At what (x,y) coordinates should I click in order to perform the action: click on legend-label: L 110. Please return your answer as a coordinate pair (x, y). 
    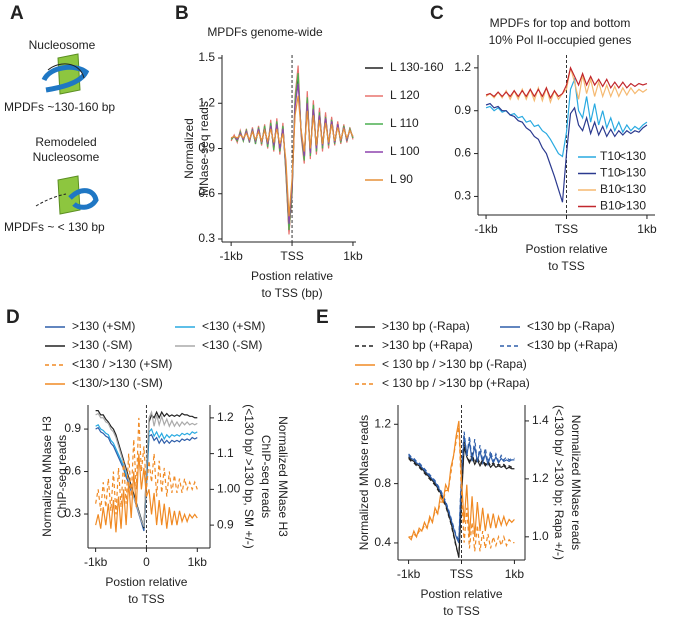
    Looking at the image, I should click on (404, 123).